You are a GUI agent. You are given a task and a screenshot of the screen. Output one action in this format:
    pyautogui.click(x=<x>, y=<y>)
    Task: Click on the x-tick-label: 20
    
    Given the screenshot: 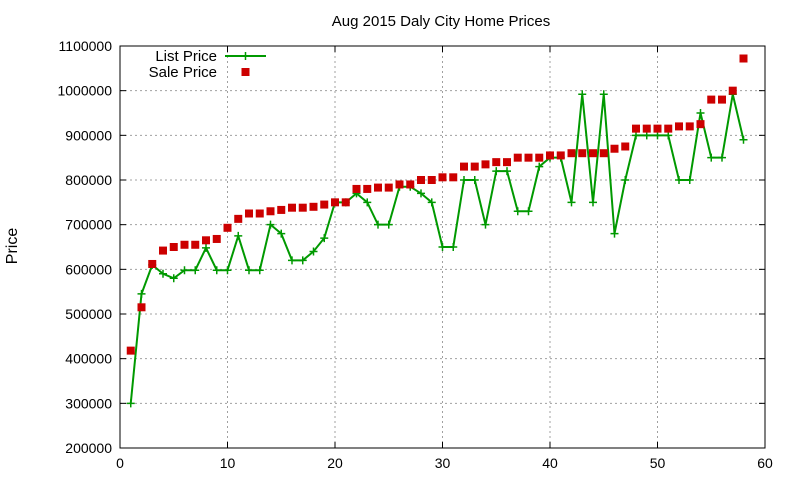 What is the action you would take?
    pyautogui.click(x=335, y=463)
    